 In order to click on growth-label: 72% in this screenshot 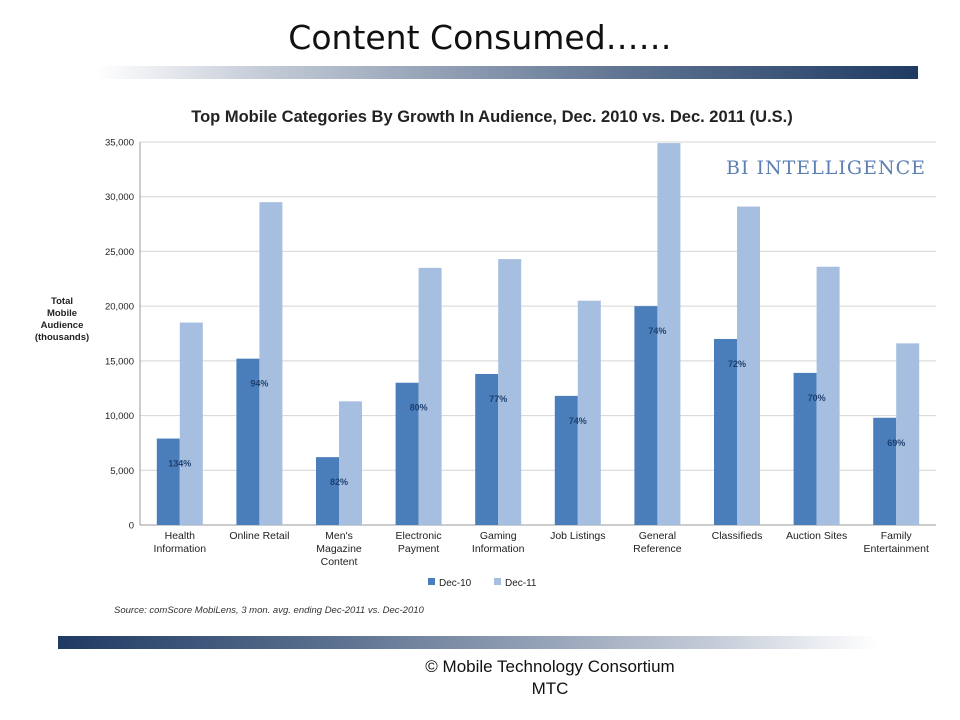, I will do `click(737, 364)`.